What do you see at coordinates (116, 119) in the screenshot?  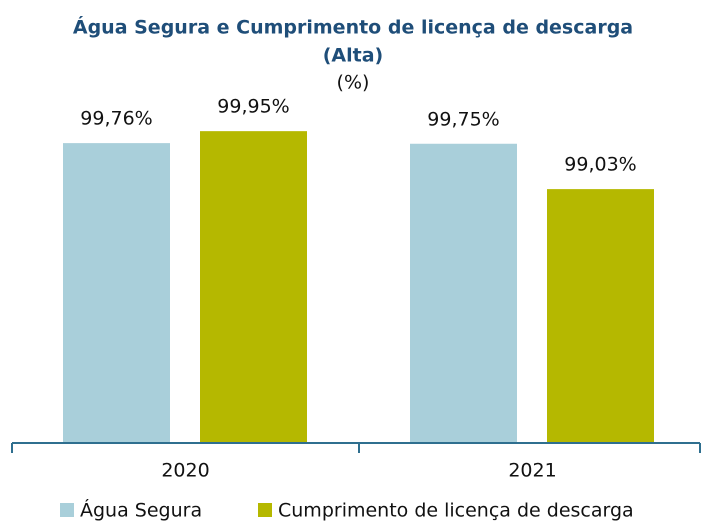 I see `data-label: 99,76%` at bounding box center [116, 119].